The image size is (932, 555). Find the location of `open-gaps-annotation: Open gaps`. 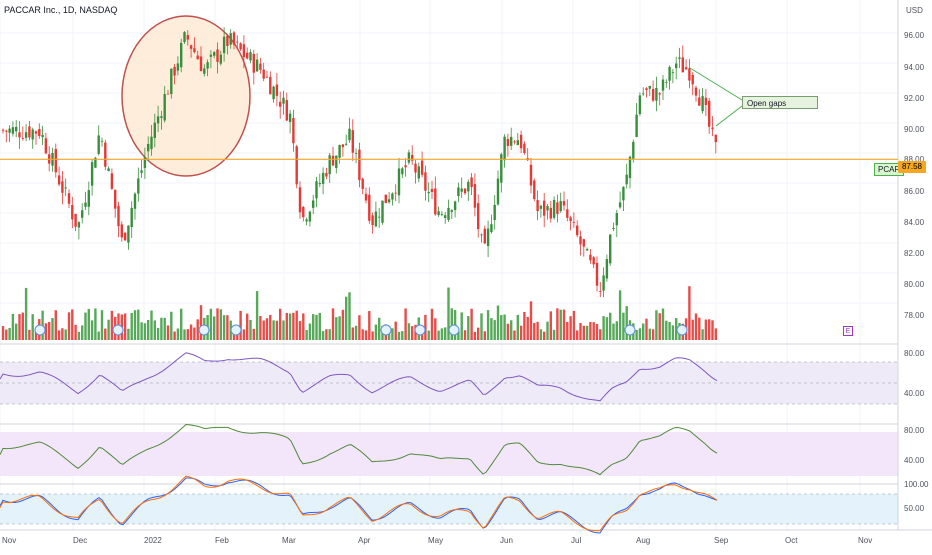

open-gaps-annotation: Open gaps is located at coordinates (780, 102).